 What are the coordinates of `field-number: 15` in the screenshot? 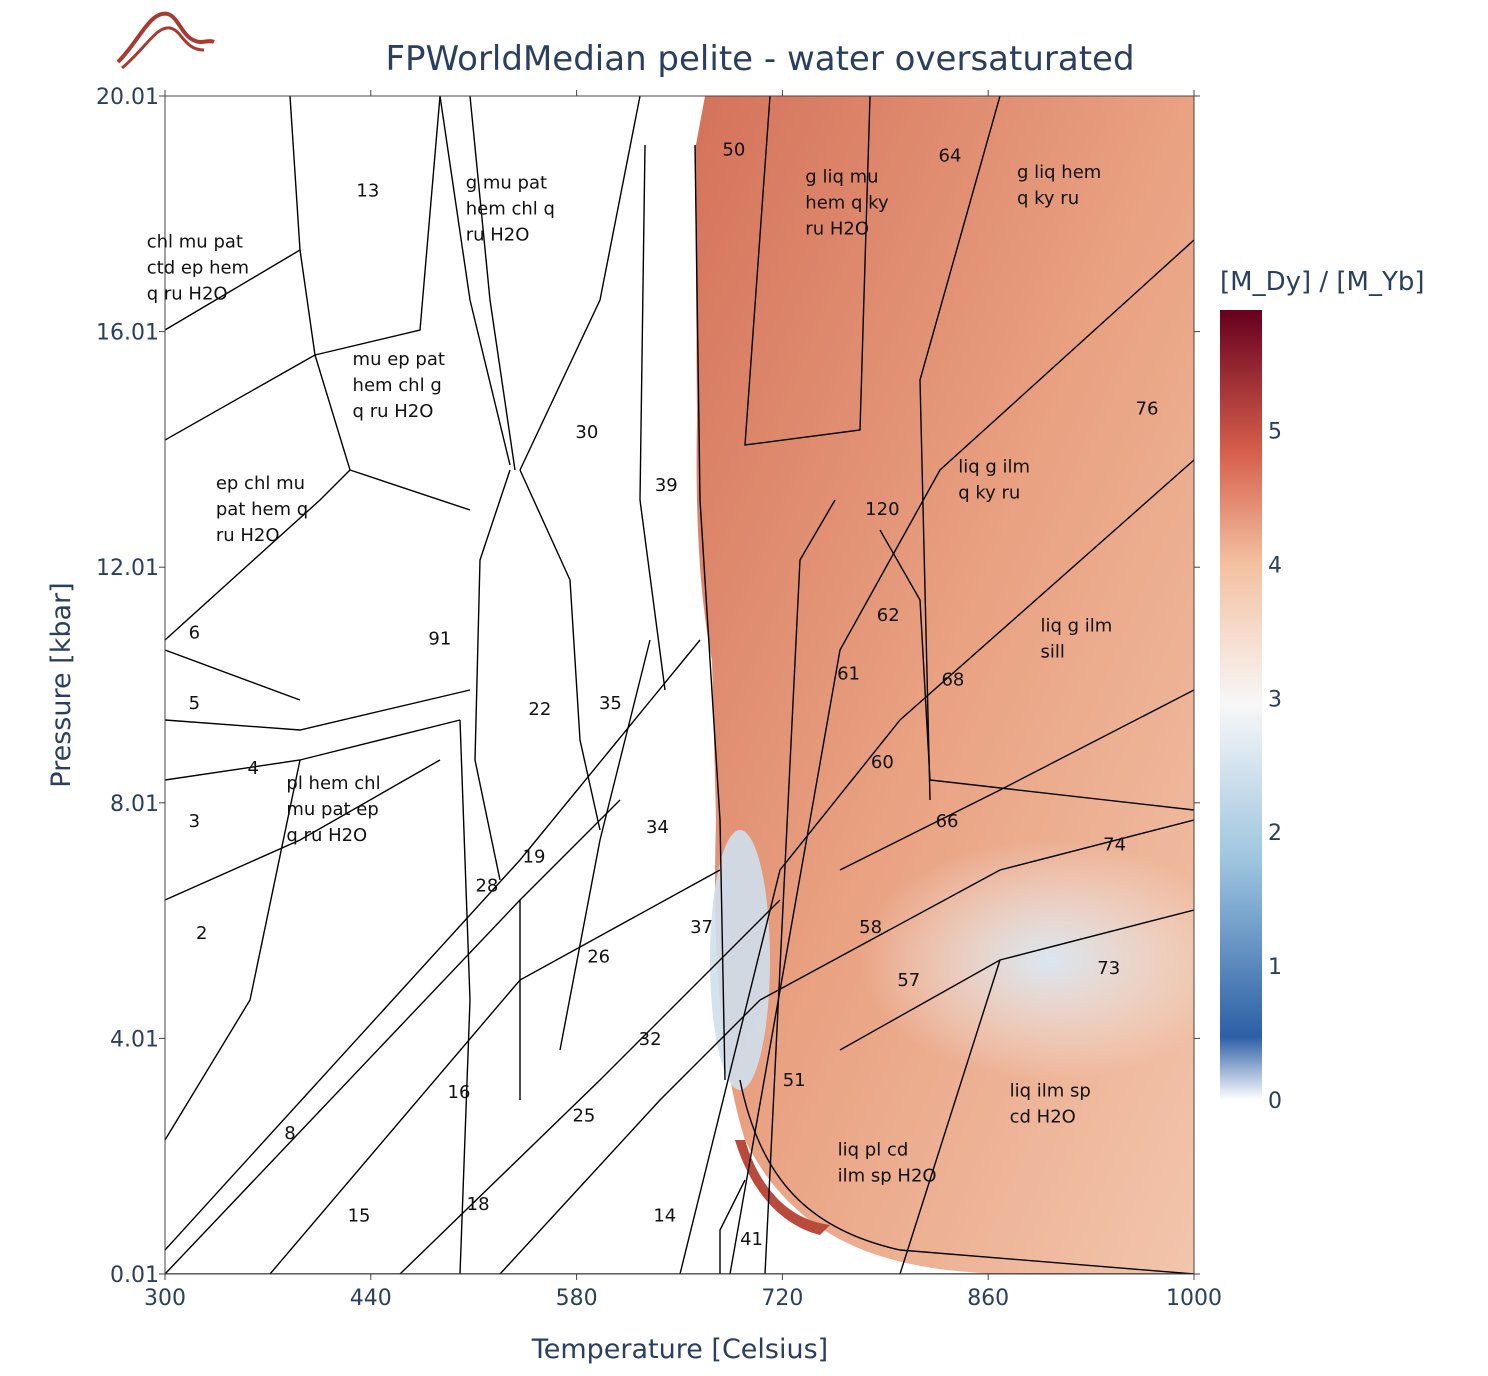 It's located at (359, 1216).